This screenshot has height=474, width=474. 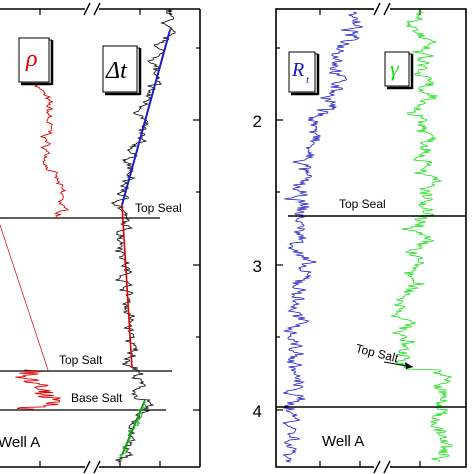 What do you see at coordinates (158, 208) in the screenshot?
I see `left-label-top-seal: Top Seal` at bounding box center [158, 208].